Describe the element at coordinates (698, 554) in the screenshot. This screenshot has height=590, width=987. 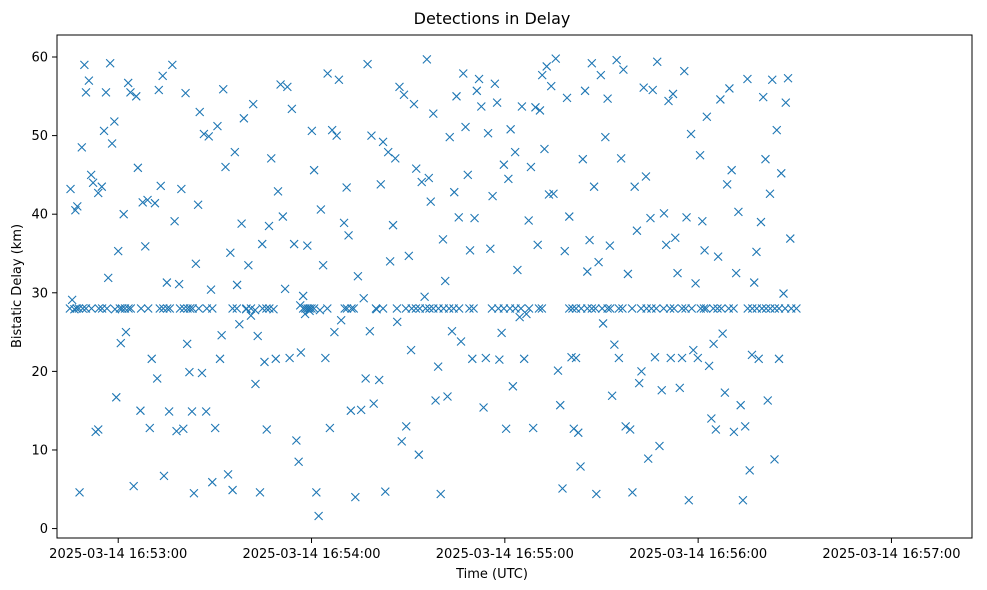
I see `x-tick-label: 2025-03-14 16:56:00` at that location.